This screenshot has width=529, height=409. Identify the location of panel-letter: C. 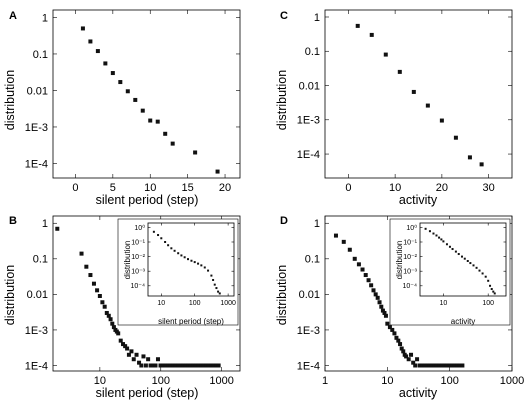
(284, 16).